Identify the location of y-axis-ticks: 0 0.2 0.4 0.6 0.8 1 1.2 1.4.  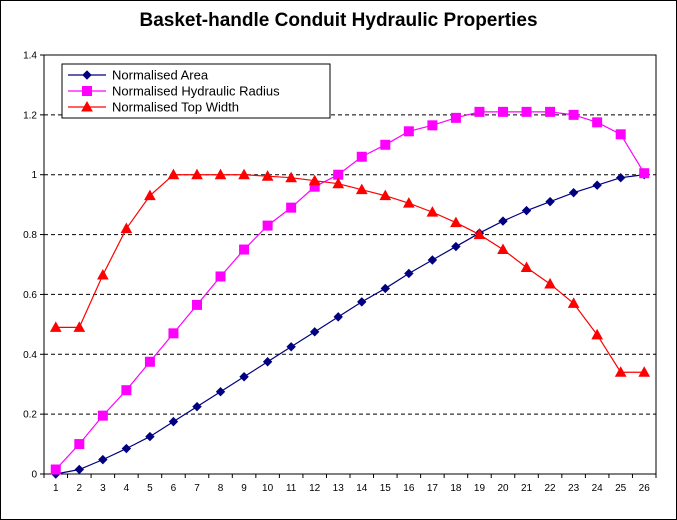
(33, 266).